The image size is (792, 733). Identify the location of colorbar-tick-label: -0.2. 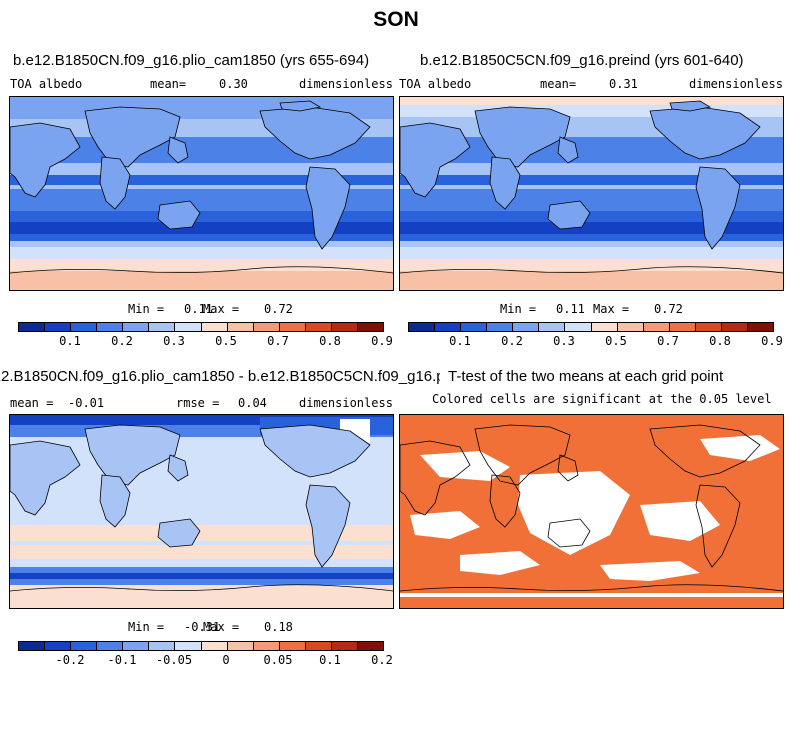
(70, 660).